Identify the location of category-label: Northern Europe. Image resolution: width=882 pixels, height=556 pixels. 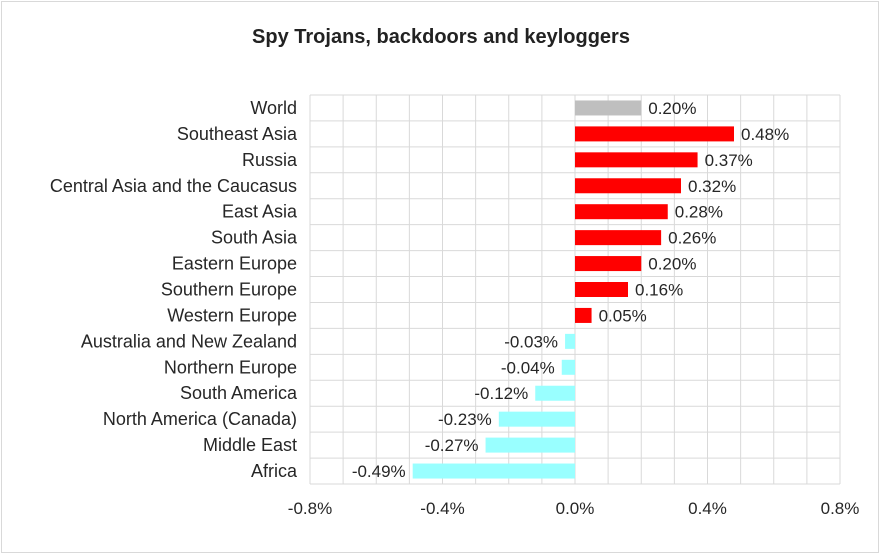
(230, 367).